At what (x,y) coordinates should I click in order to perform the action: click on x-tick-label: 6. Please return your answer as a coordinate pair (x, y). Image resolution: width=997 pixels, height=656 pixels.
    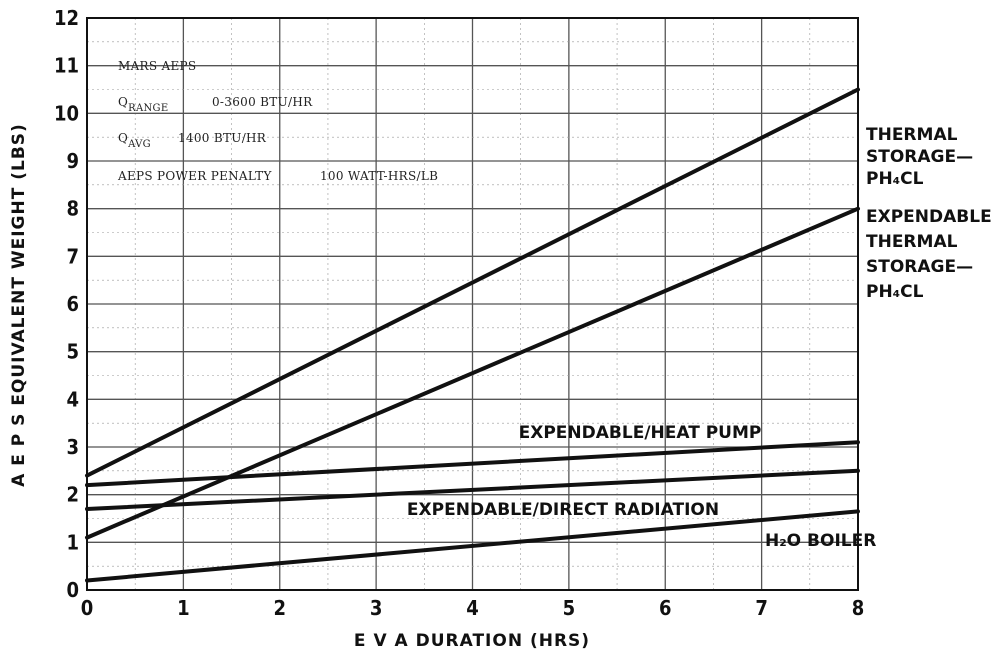
    Looking at the image, I should click on (665, 608).